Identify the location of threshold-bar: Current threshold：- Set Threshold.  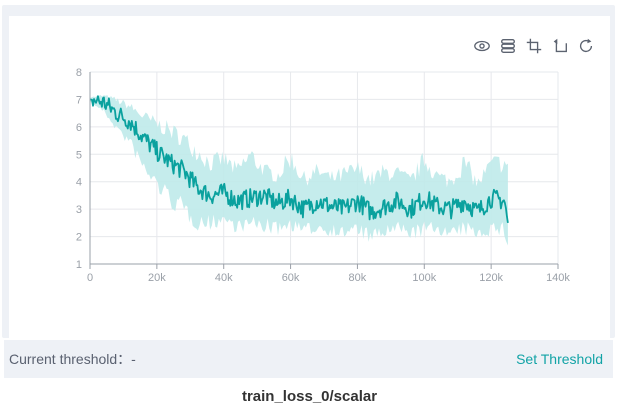
(308, 359).